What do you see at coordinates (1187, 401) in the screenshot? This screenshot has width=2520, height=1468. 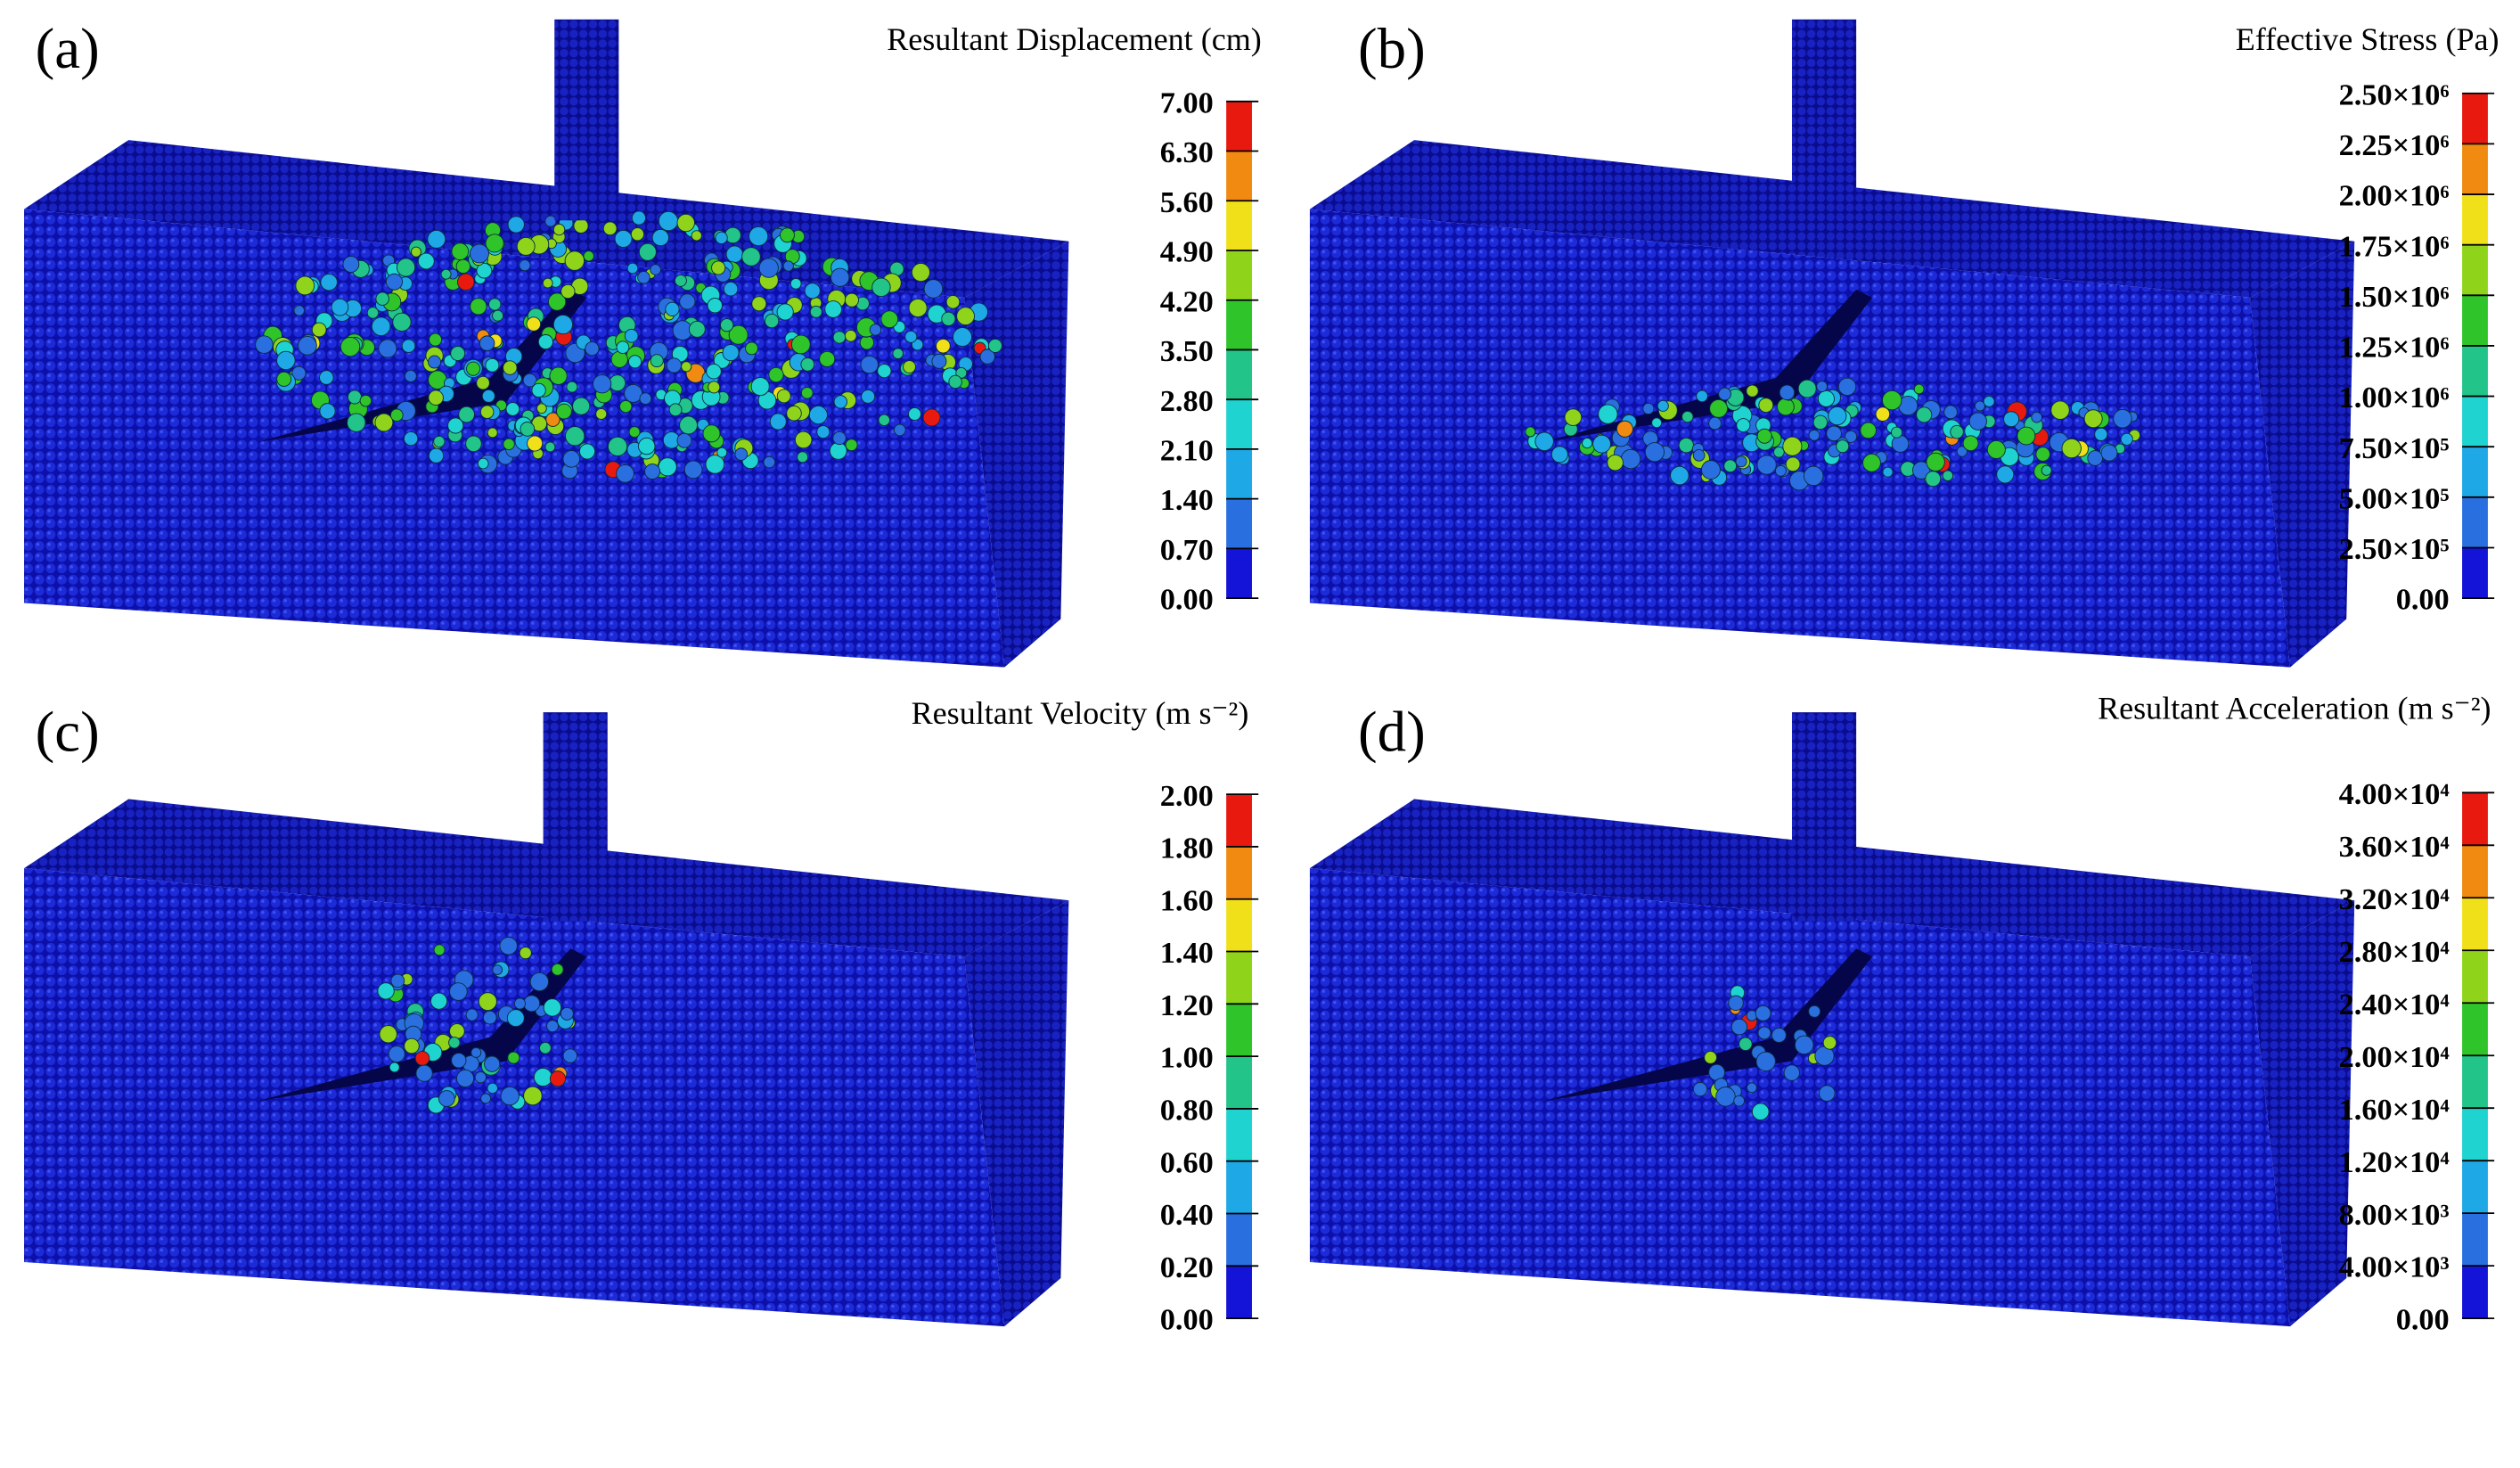 I see `colorbar-label: 2.80` at bounding box center [1187, 401].